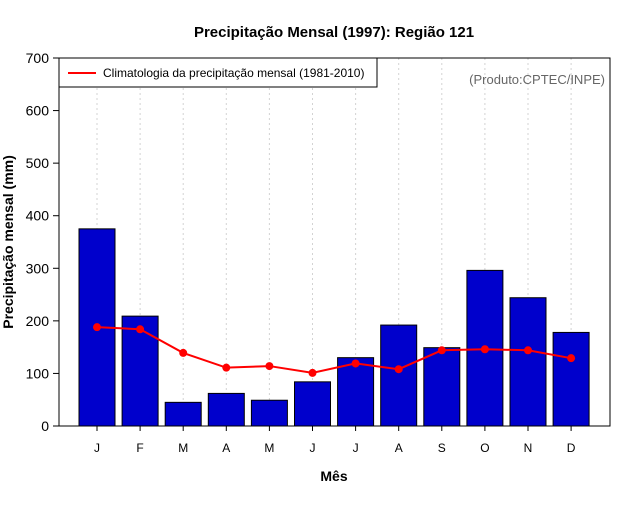 This screenshot has width=640, height=505. I want to click on y-tick-label: 500, so click(38, 163).